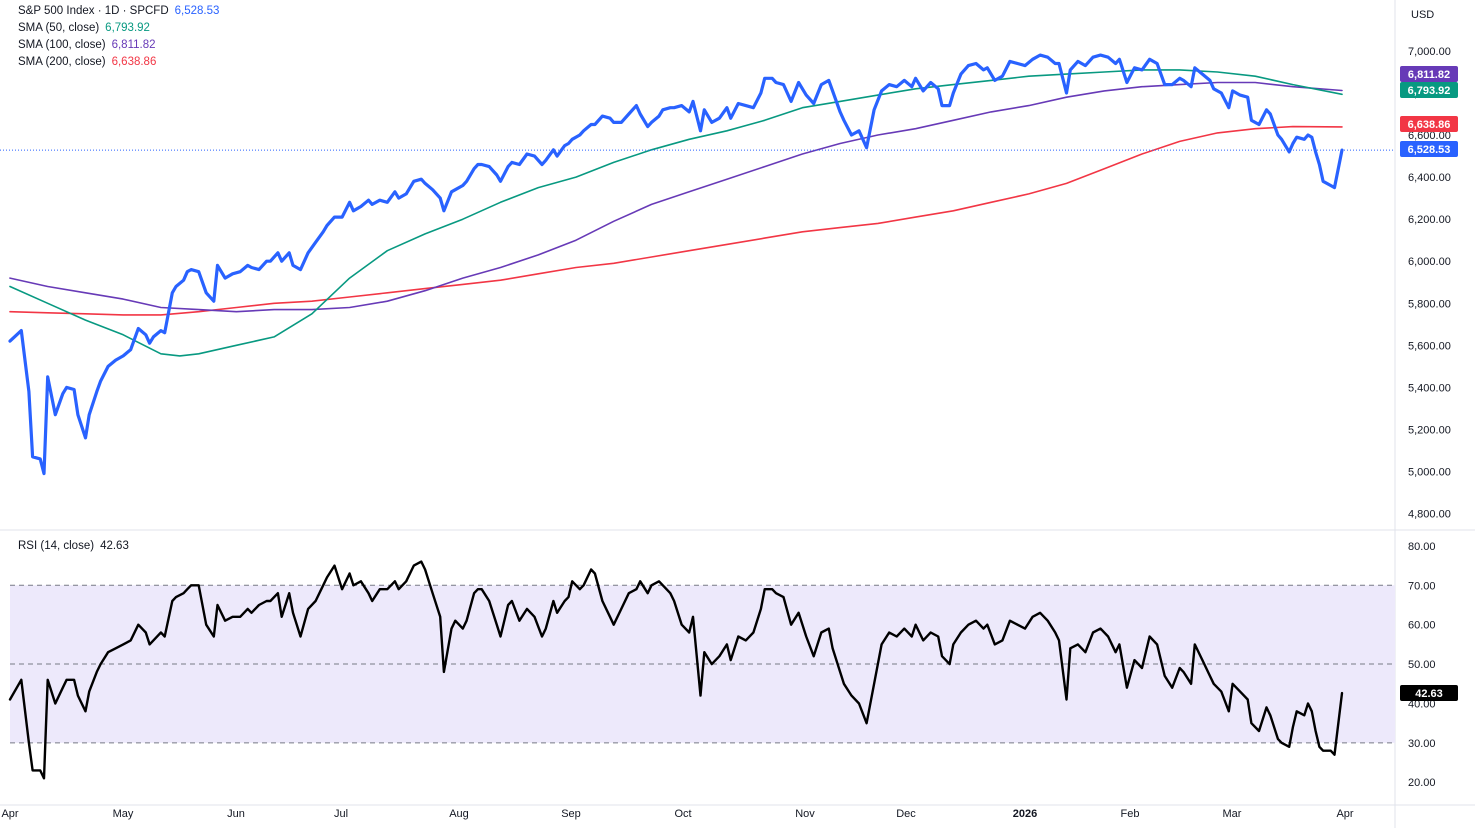 This screenshot has height=833, width=1475. I want to click on legend-price-value: 6,528.53, so click(197, 11).